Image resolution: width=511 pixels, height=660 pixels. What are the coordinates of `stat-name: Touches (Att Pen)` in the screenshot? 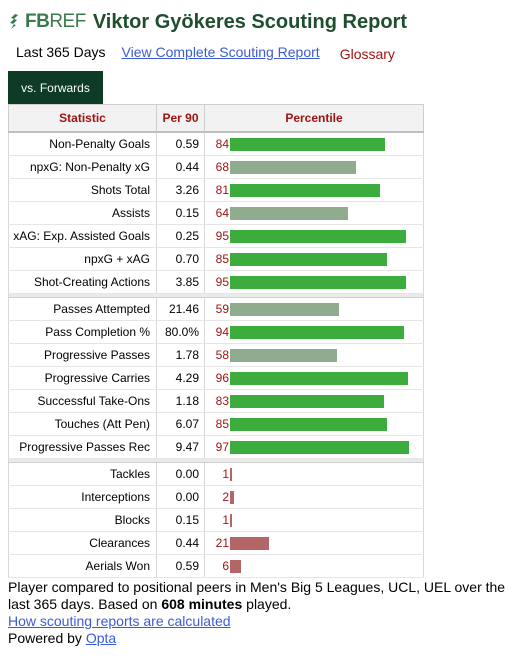 It's located at (82, 424).